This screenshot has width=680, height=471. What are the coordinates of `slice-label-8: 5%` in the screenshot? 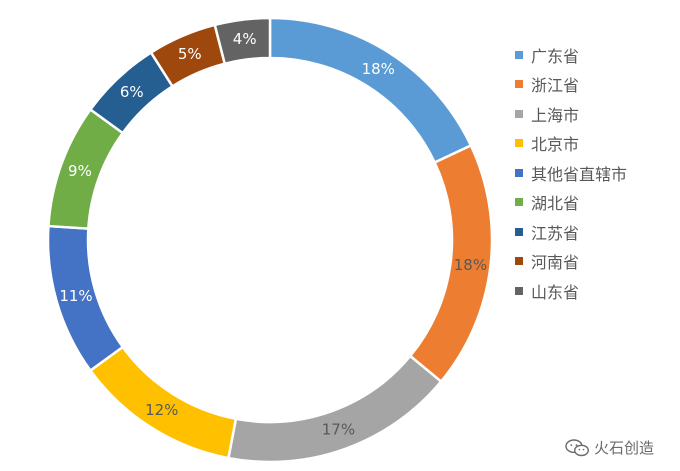 It's located at (190, 54).